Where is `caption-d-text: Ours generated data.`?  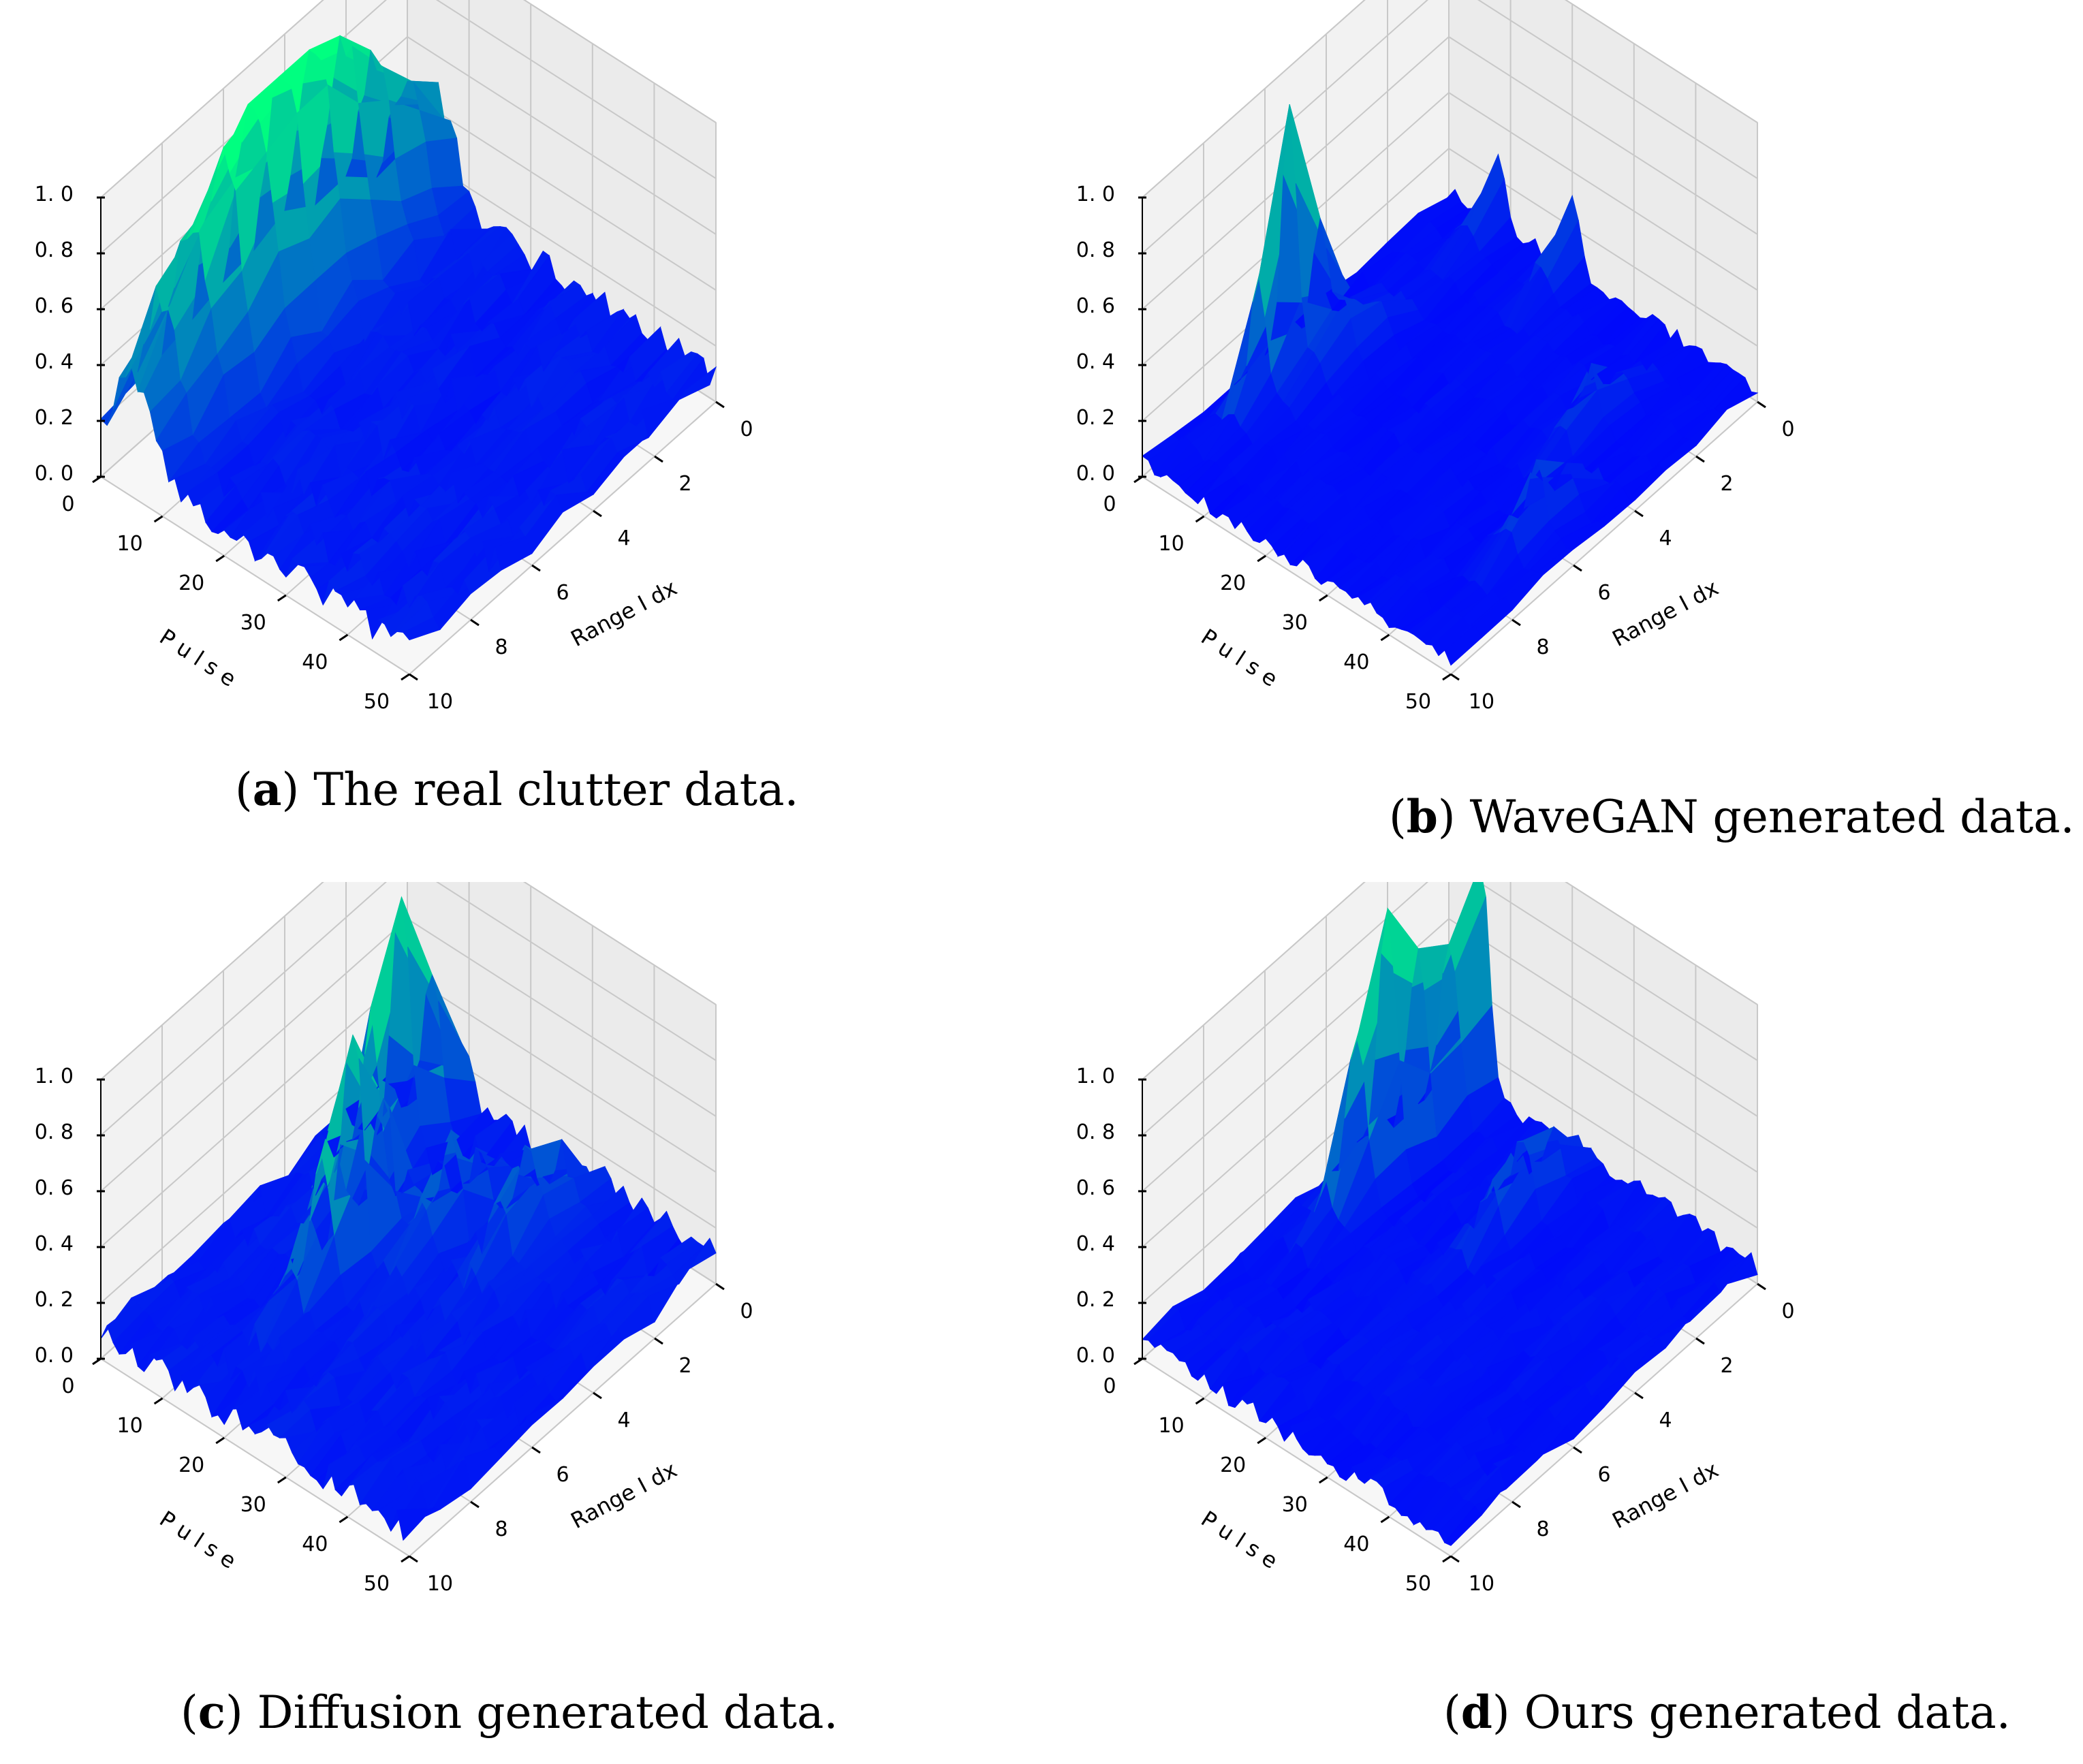
caption-d-text: Ours generated data. is located at coordinates (1767, 1712).